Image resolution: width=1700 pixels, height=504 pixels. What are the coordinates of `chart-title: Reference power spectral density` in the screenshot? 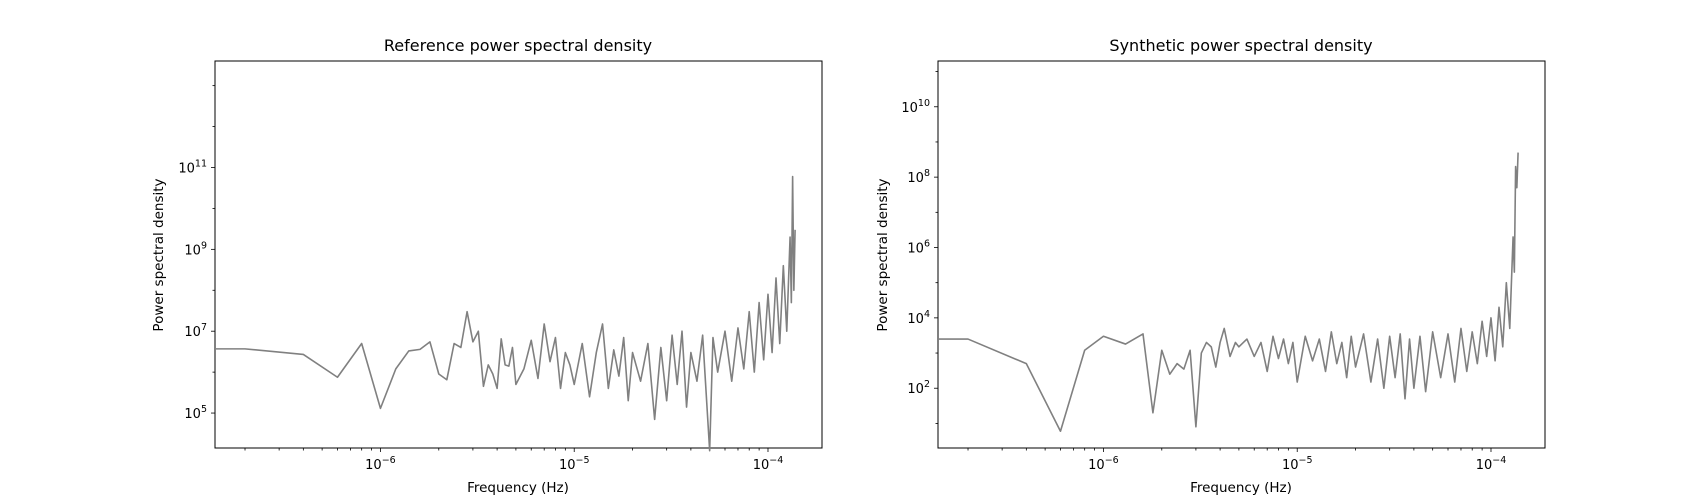 It's located at (518, 45).